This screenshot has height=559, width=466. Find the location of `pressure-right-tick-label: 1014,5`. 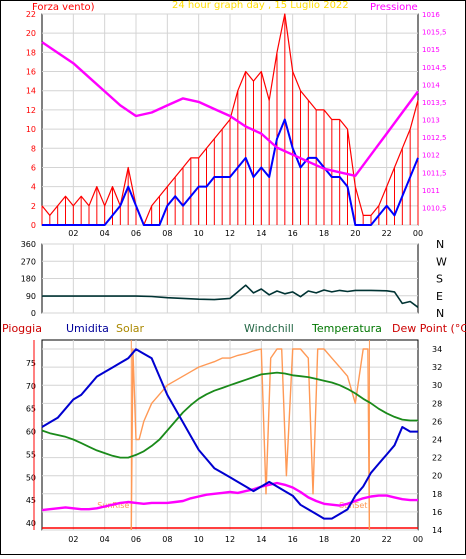

pressure-right-tick-label: 1014,5 is located at coordinates (434, 68).